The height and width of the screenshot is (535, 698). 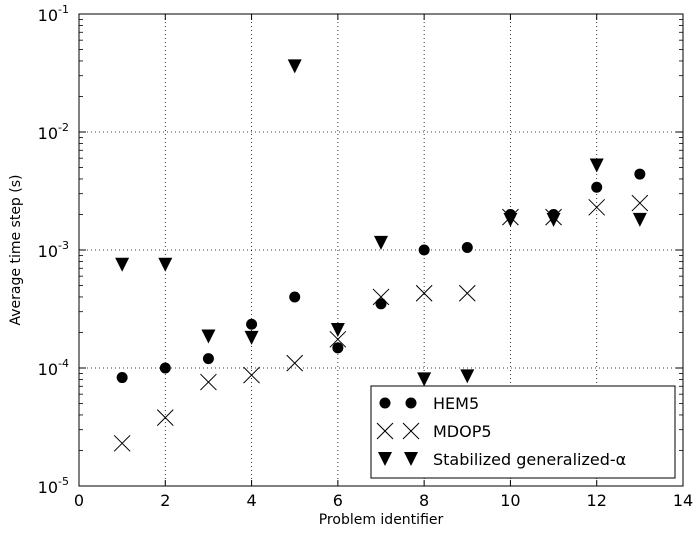 What do you see at coordinates (16, 250) in the screenshot?
I see `y-axis-label: Average time step (s)` at bounding box center [16, 250].